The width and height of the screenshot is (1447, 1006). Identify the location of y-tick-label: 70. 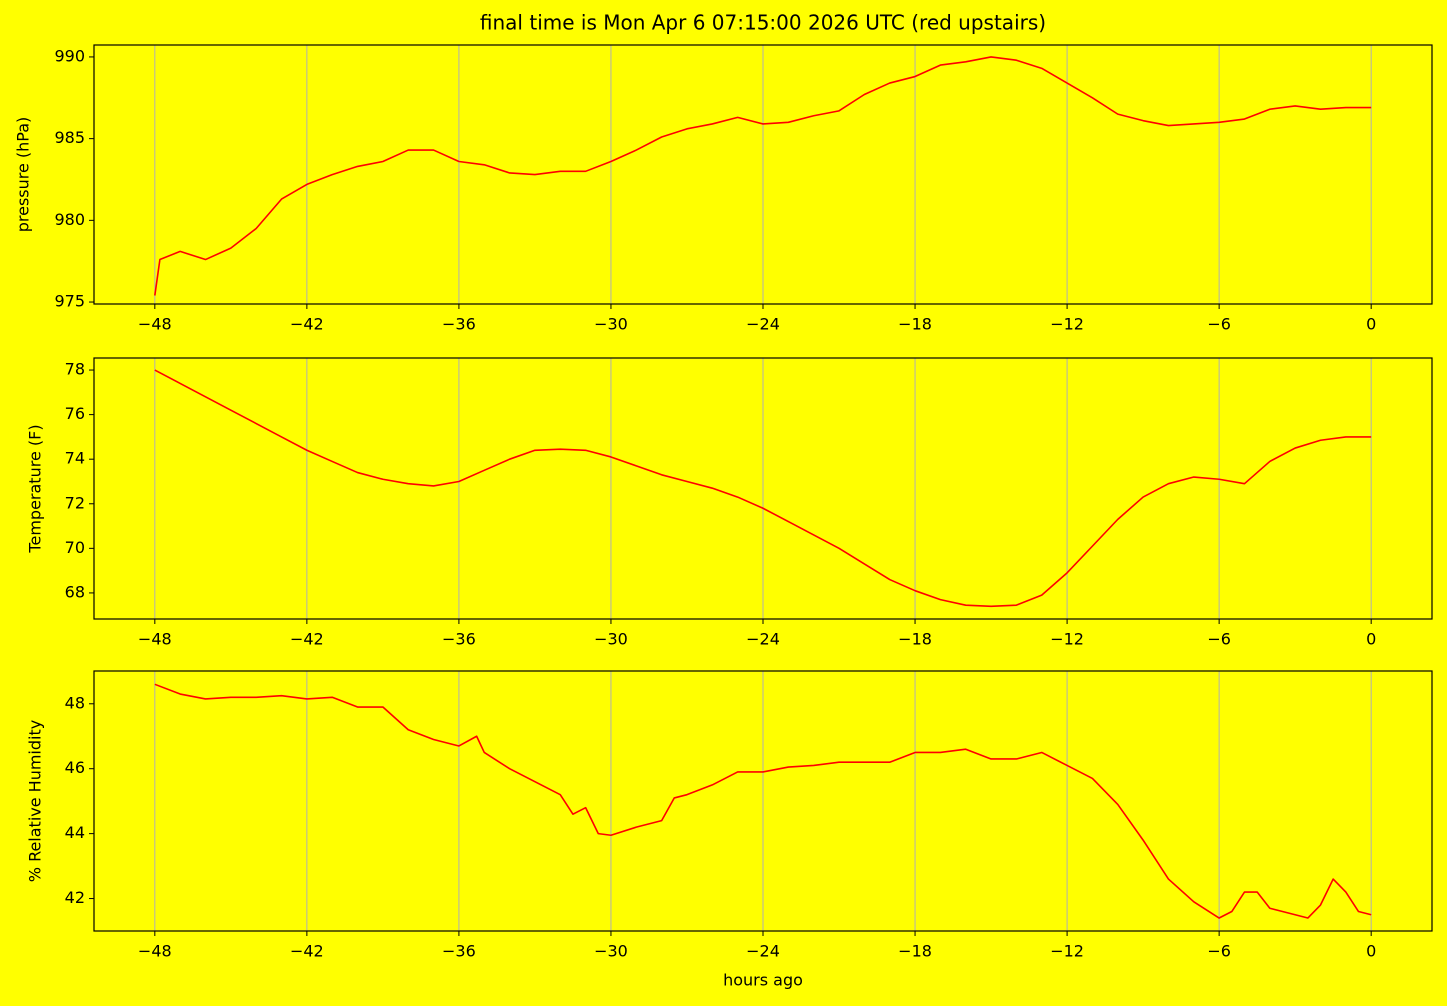
(75, 547).